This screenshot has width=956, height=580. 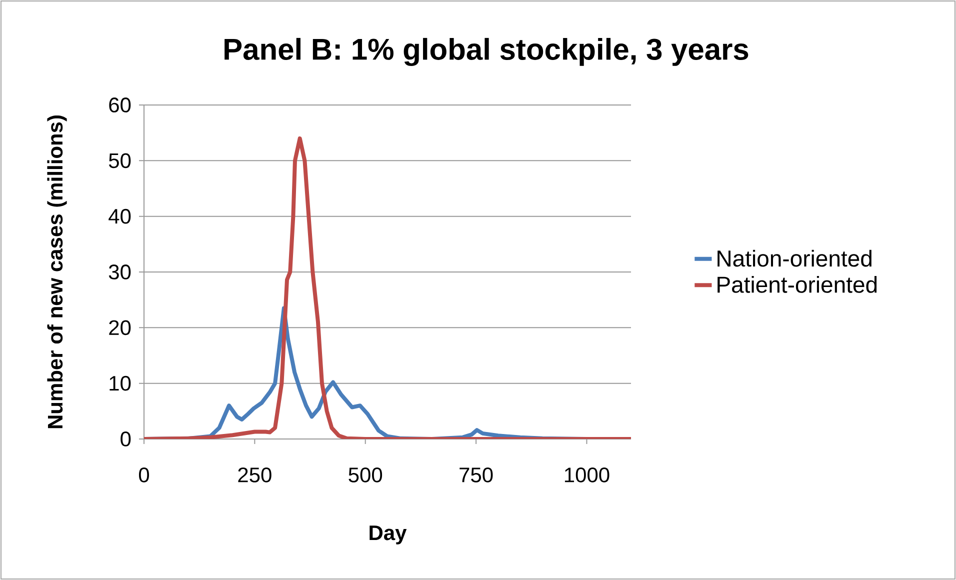 What do you see at coordinates (587, 475) in the screenshot?
I see `x-tick-label: 1000` at bounding box center [587, 475].